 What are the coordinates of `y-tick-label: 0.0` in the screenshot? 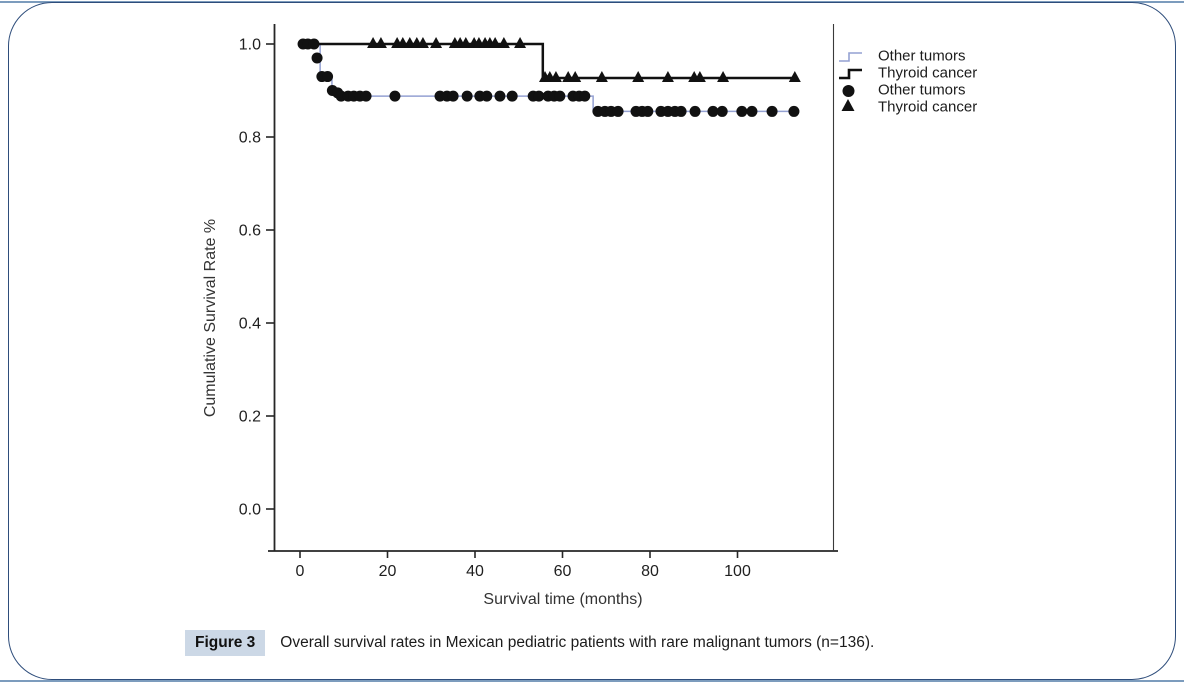 It's located at (250, 510).